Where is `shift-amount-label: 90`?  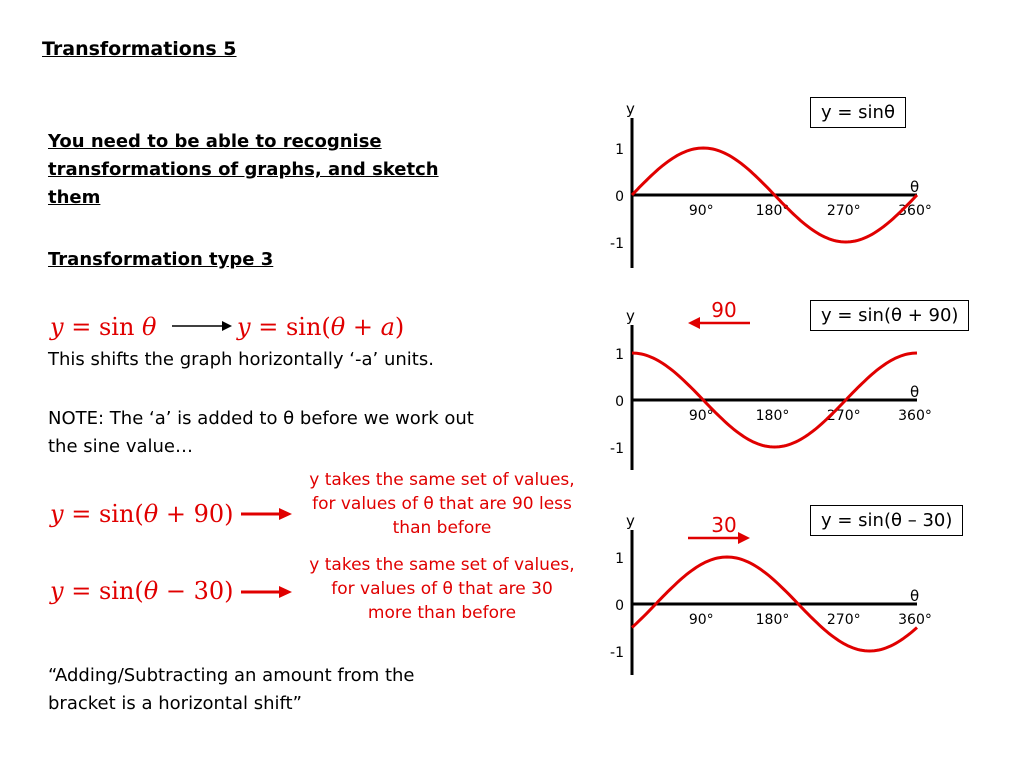
shift-amount-label: 90 is located at coordinates (723, 310).